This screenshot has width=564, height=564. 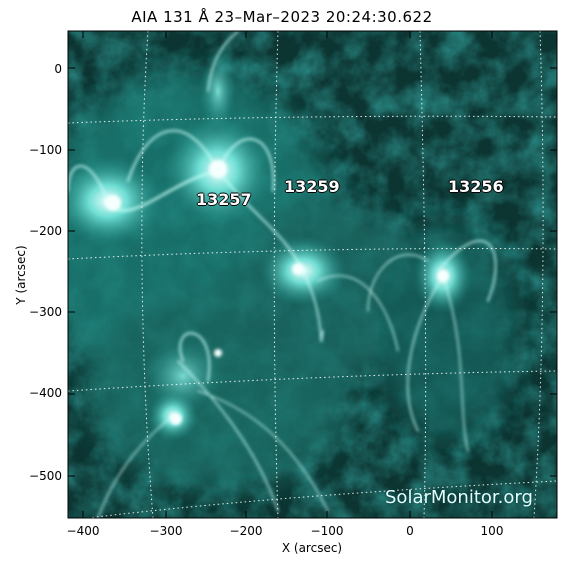 I want to click on x-tick-label: 100, so click(x=492, y=531).